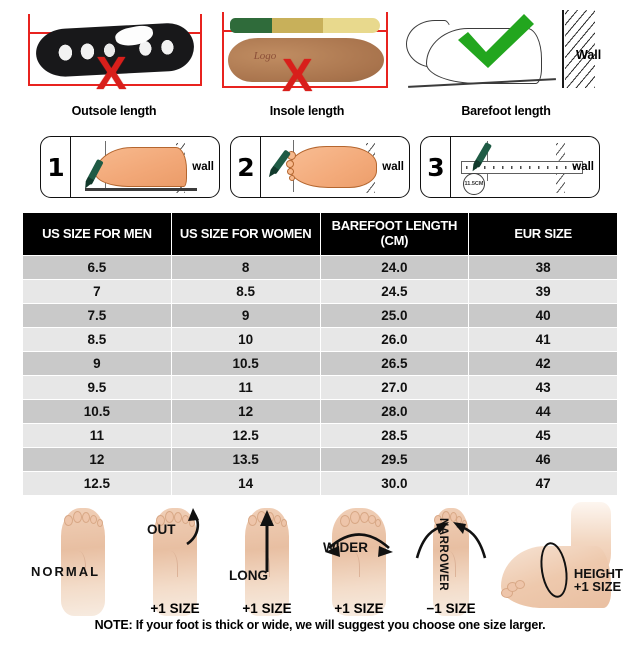 Image resolution: width=640 pixels, height=646 pixels. What do you see at coordinates (56, 167) in the screenshot?
I see `step-number: 1` at bounding box center [56, 167].